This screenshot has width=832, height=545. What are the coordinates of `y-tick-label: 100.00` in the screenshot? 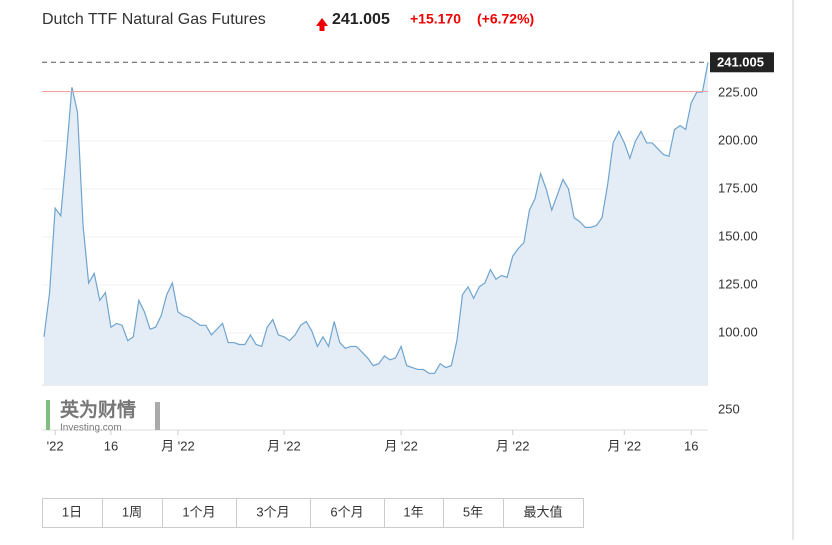 It's located at (738, 331).